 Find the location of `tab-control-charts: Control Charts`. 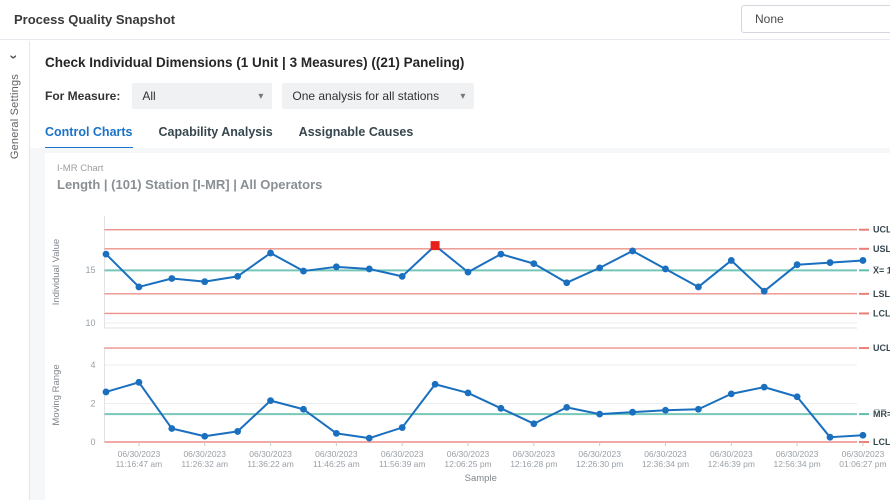

tab-control-charts: Control Charts is located at coordinates (89, 137).